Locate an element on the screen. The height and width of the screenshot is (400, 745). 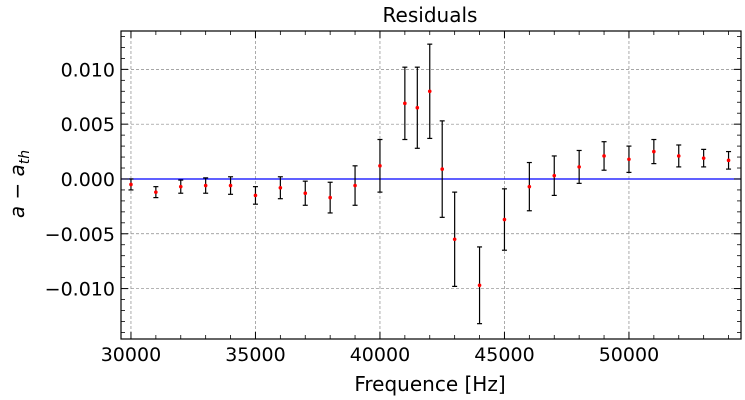
y-tick-label: −0.010 is located at coordinates (80, 290).